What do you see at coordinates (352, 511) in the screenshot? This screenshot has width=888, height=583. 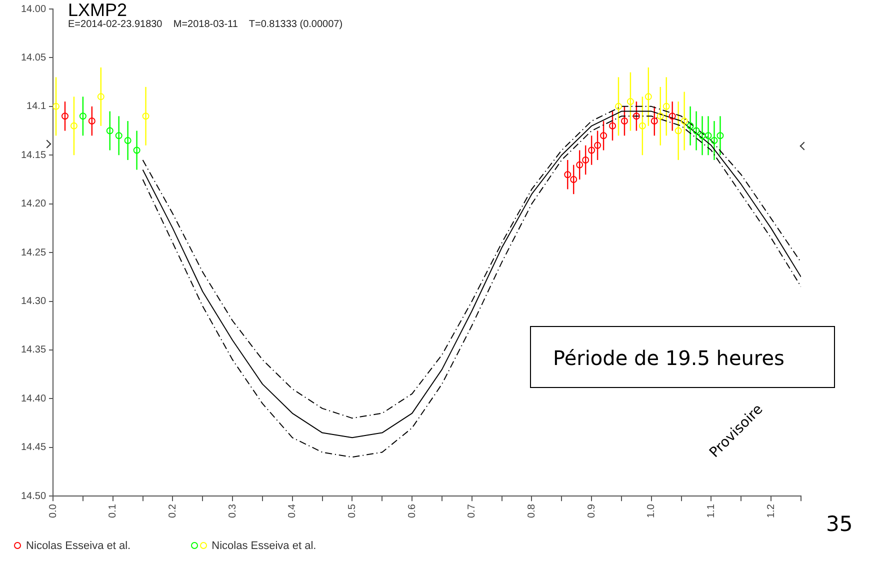 I see `x-tick-label: 0.5` at bounding box center [352, 511].